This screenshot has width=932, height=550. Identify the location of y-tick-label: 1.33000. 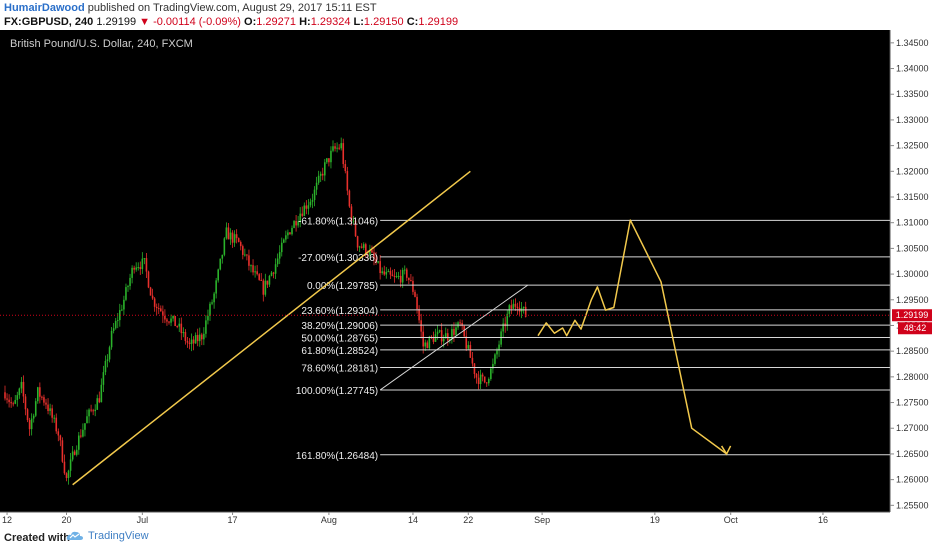
(912, 120).